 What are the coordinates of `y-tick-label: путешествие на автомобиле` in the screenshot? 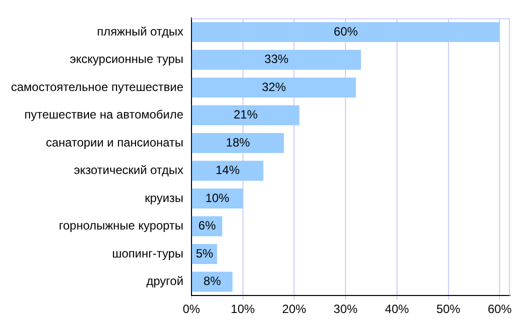 It's located at (104, 115).